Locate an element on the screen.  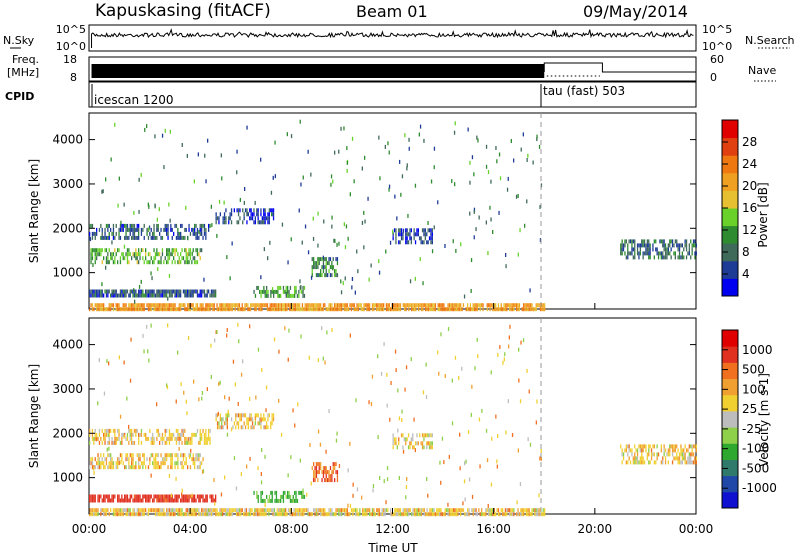
nsky-tick-bottom: 10^0 is located at coordinates (71, 46).